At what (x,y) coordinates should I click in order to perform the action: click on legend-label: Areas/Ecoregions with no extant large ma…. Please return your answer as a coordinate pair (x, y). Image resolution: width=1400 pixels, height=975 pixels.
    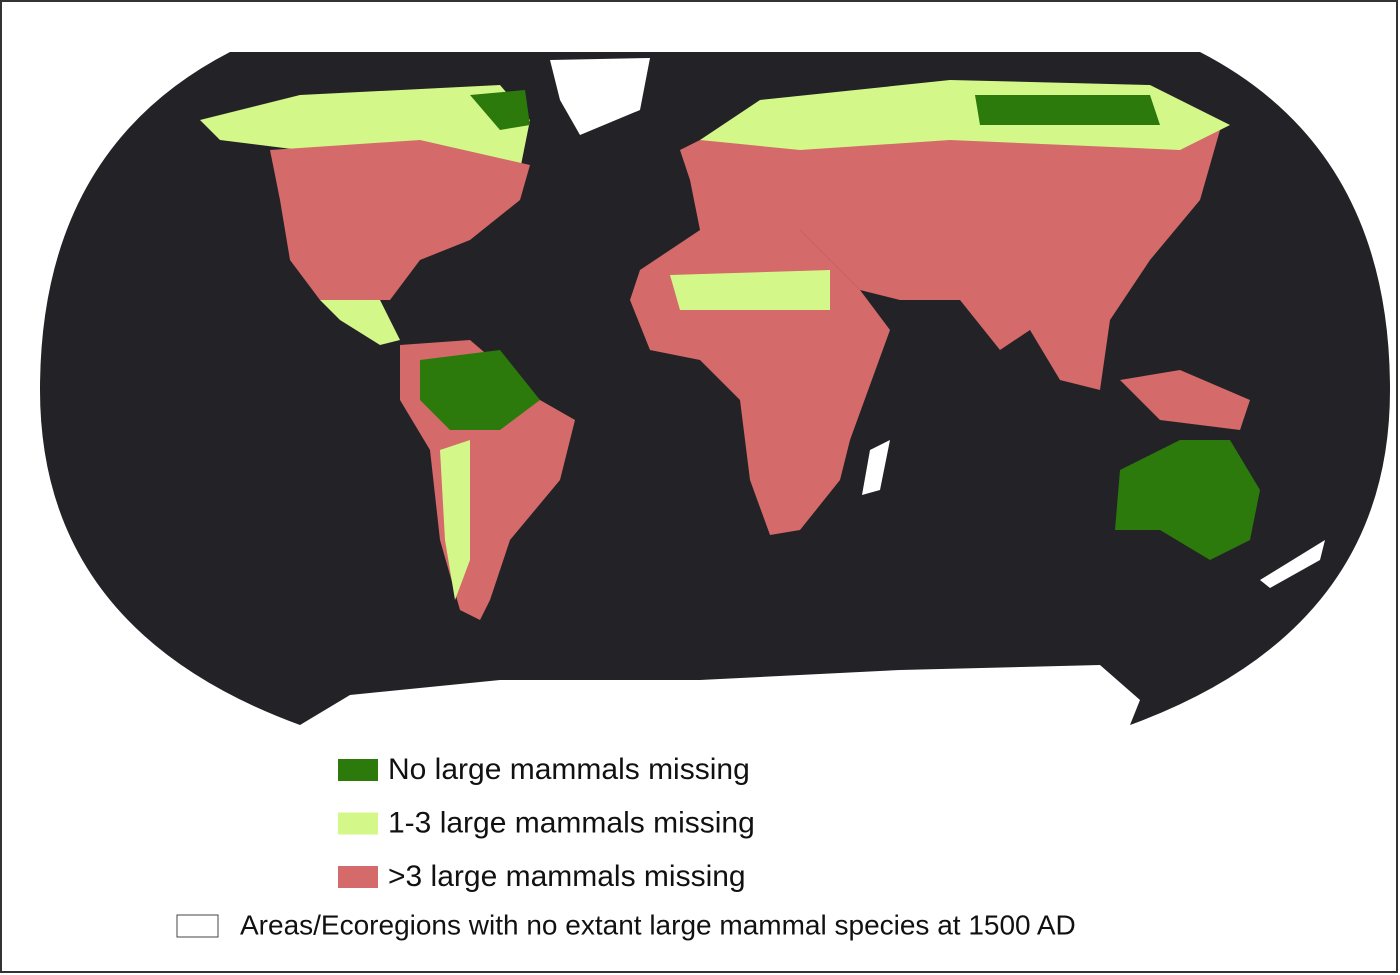
    Looking at the image, I should click on (658, 924).